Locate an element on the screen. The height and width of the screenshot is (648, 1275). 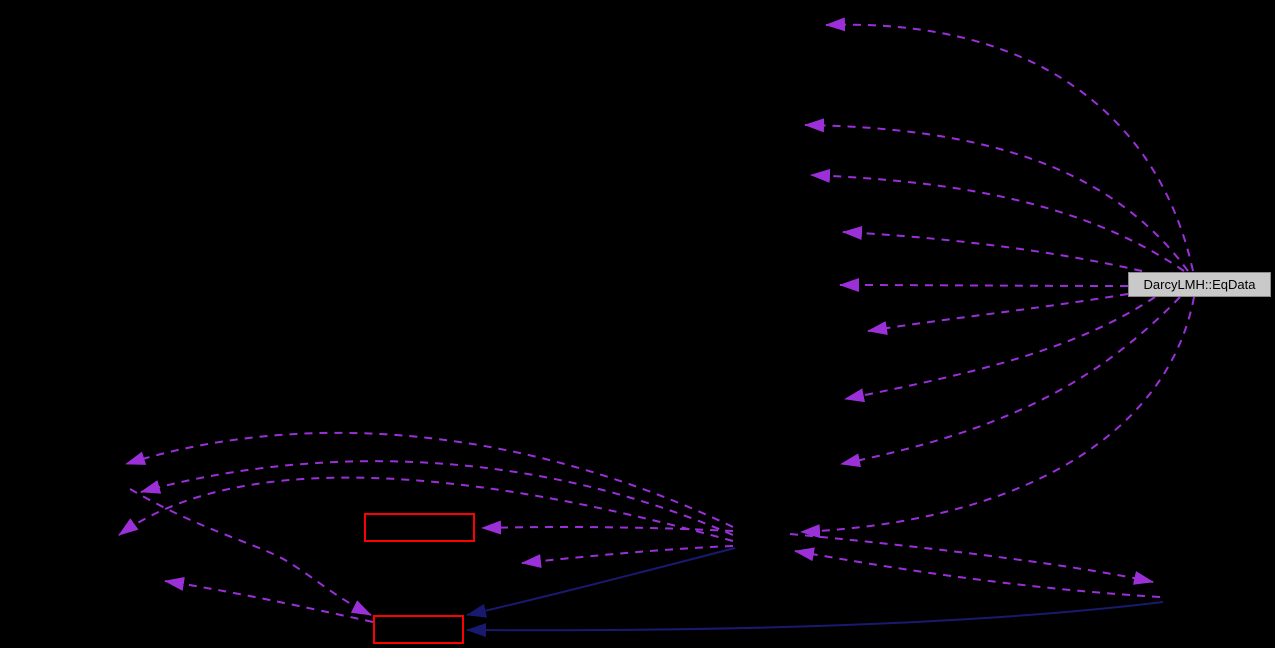
edge-hub-to-hidden-br is located at coordinates (971, 559).